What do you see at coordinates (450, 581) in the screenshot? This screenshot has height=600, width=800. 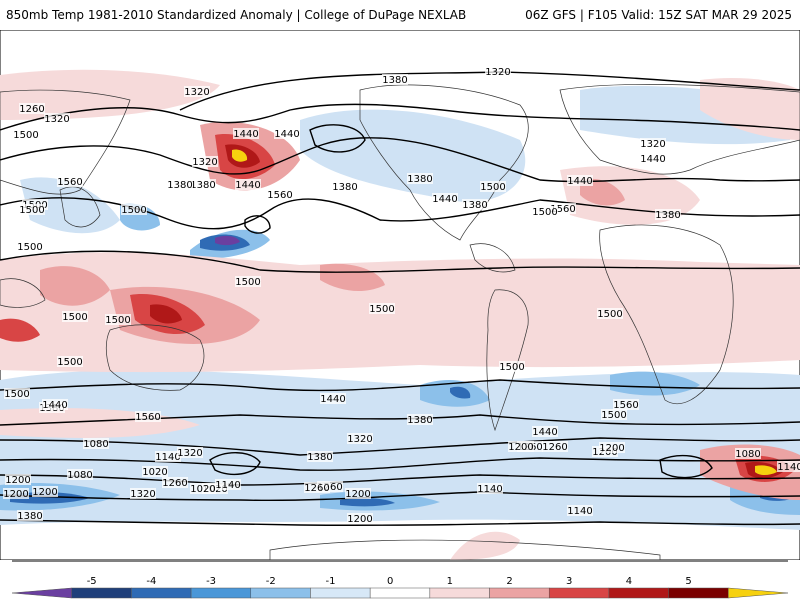 I see `colorbar-tick-label: 1` at bounding box center [450, 581].